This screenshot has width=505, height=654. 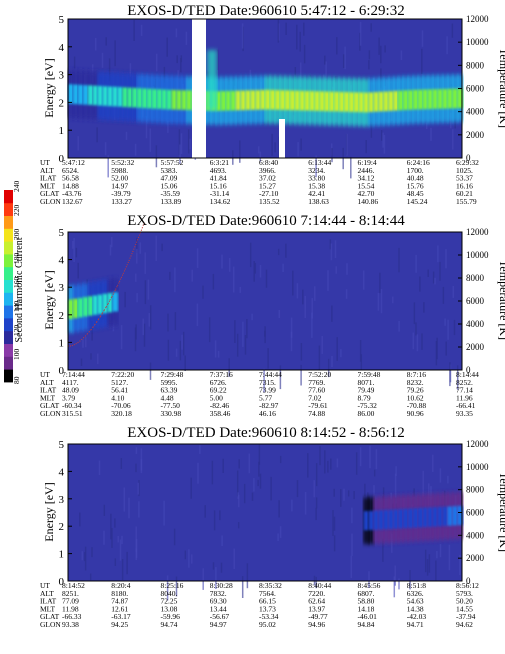 I want to click on panel-2-ylabel-right: Temperature [K], so click(x=501, y=300).